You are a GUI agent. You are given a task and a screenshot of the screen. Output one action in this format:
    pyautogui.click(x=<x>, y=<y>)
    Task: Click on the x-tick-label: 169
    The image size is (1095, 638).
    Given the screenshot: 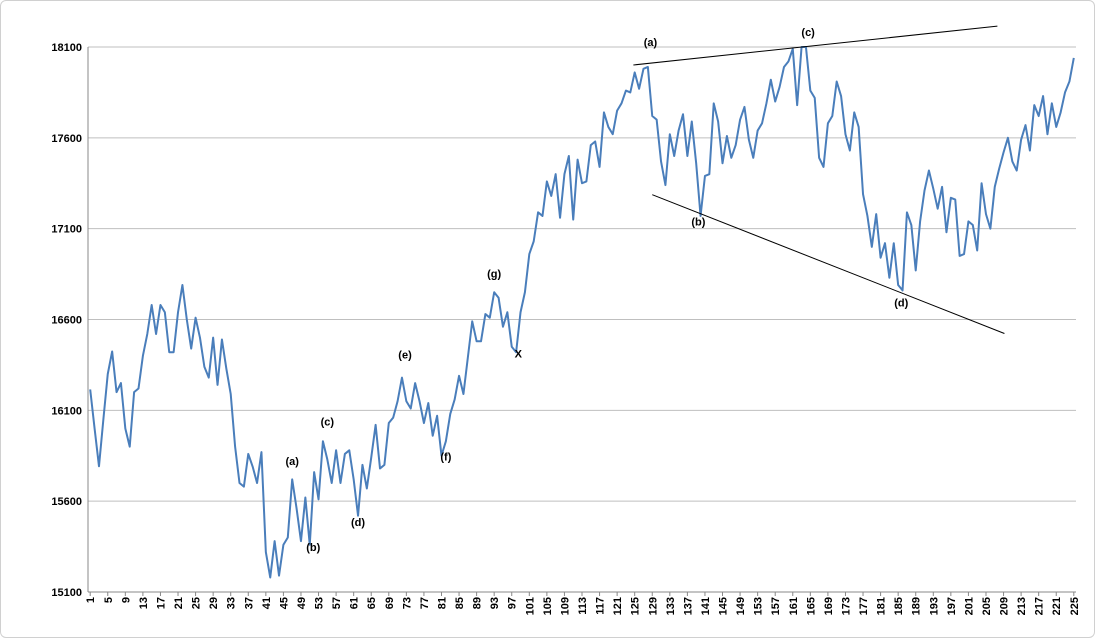 What is the action you would take?
    pyautogui.click(x=829, y=606)
    